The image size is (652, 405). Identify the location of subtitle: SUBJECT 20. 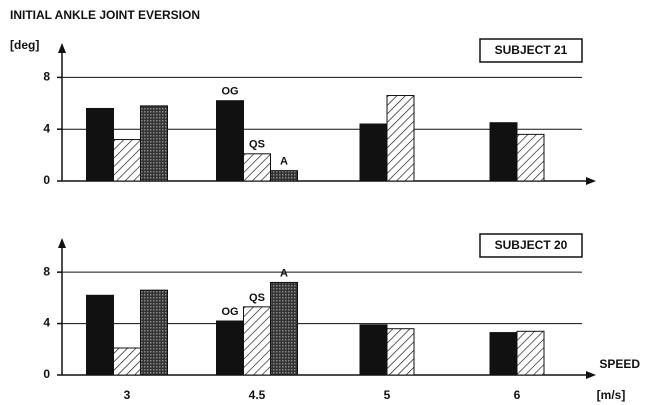
(531, 245).